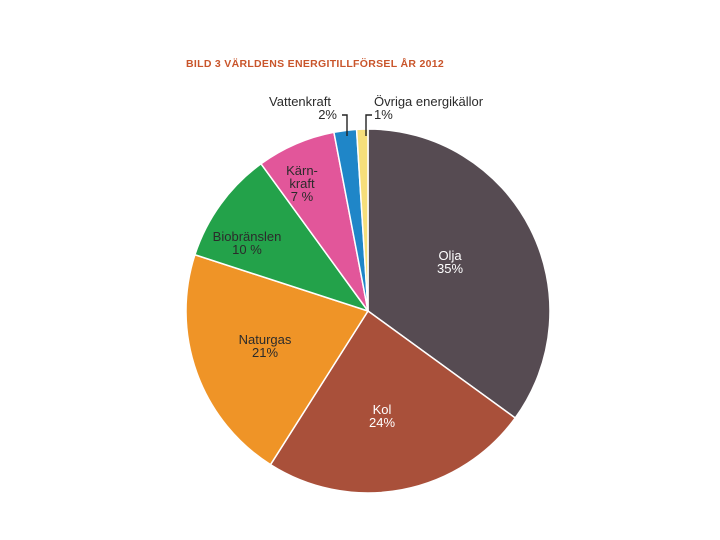  What do you see at coordinates (382, 416) in the screenshot?
I see `slice-label: Kol 24%` at bounding box center [382, 416].